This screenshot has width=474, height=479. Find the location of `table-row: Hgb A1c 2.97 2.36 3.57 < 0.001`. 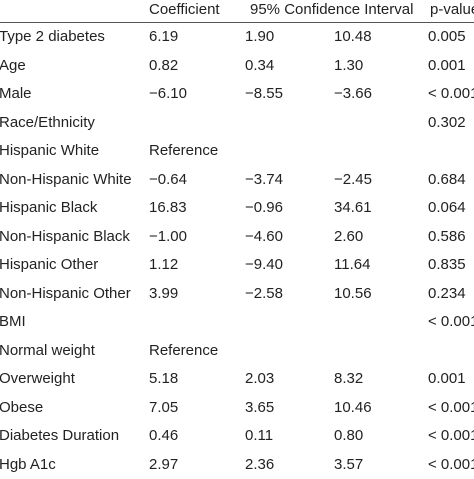

table-row: Hgb A1c 2.97 2.36 3.57 < 0.001 is located at coordinates (237, 465).